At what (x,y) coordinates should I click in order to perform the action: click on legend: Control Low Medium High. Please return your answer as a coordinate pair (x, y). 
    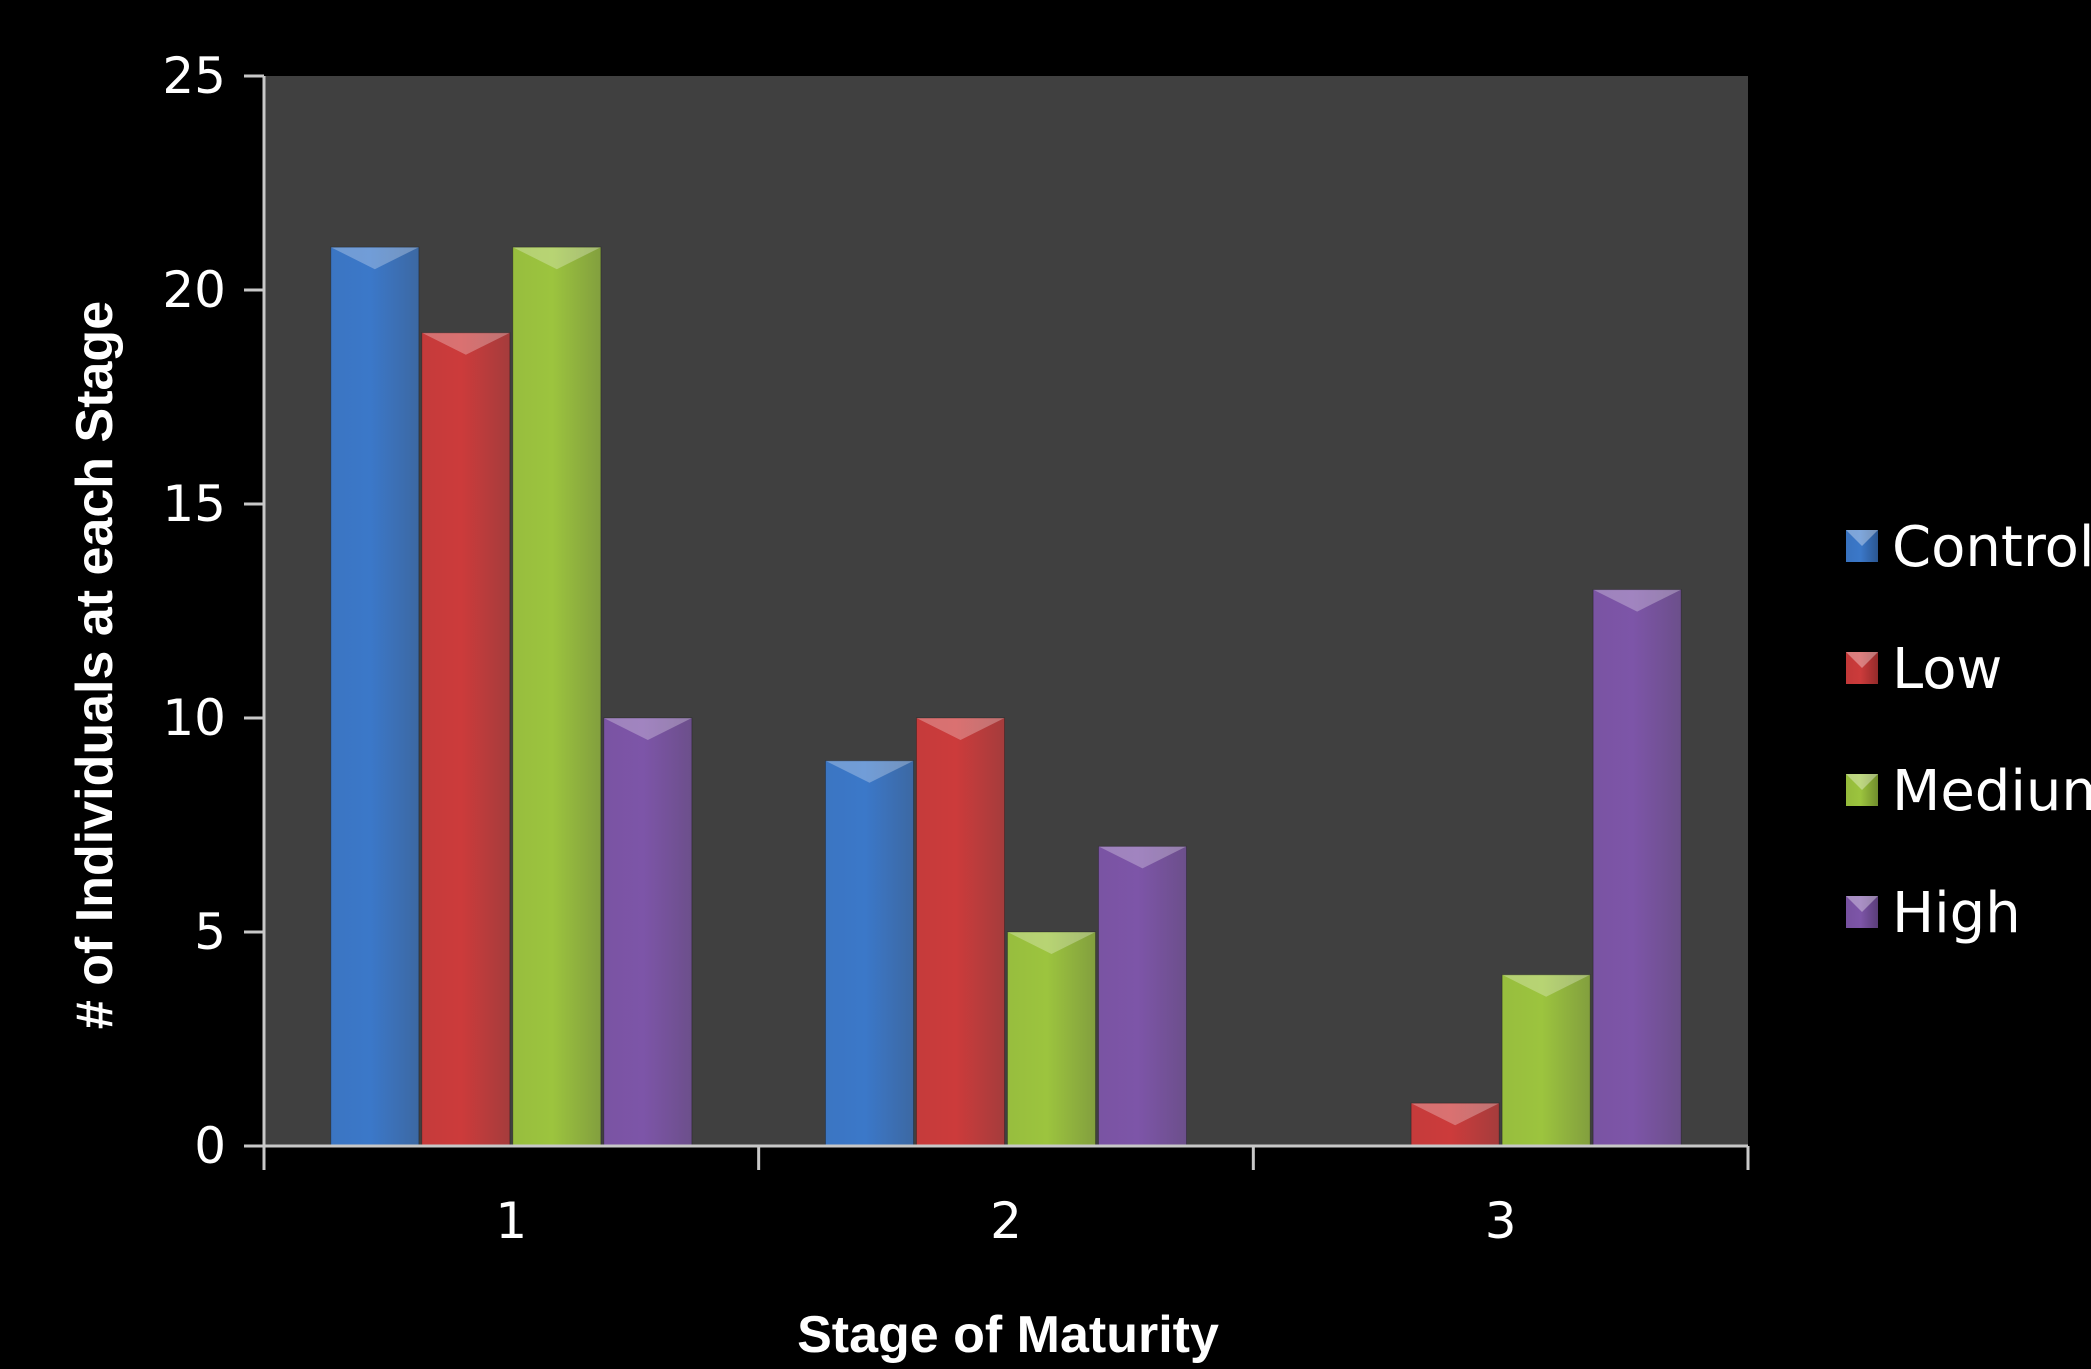
    Looking at the image, I should click on (1968, 730).